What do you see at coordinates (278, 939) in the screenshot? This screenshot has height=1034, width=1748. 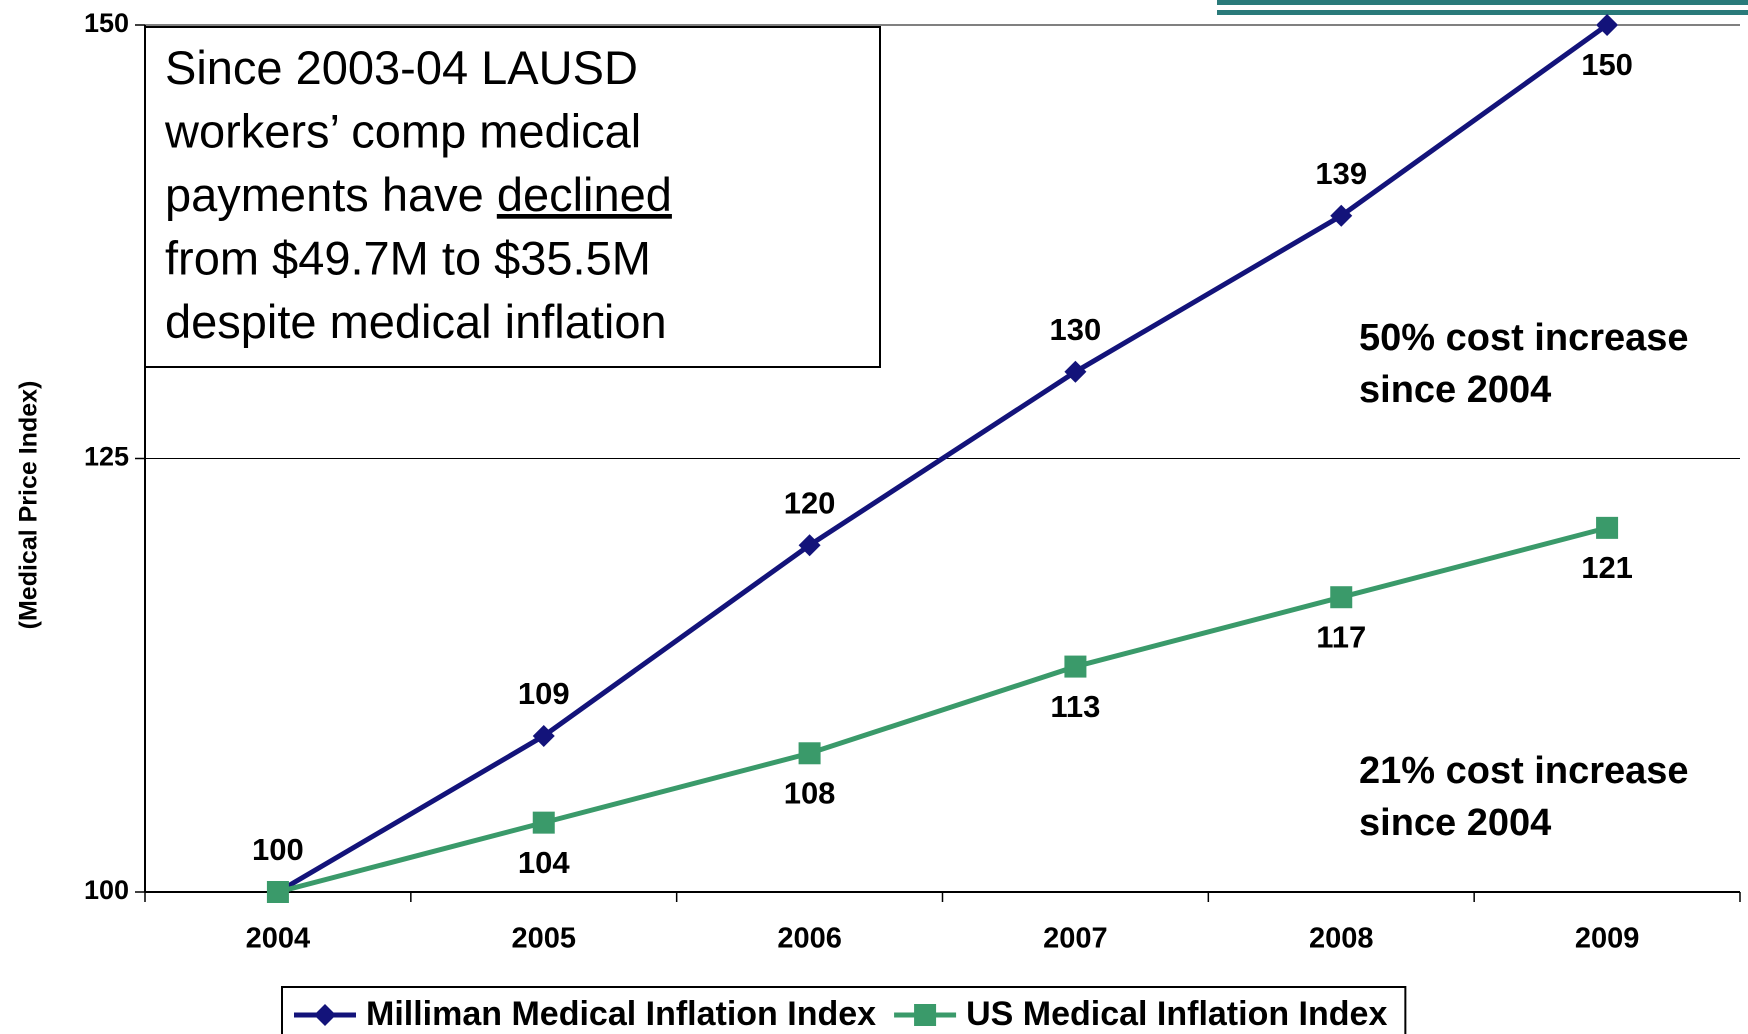 I see `x-tick-label: 2004` at bounding box center [278, 939].